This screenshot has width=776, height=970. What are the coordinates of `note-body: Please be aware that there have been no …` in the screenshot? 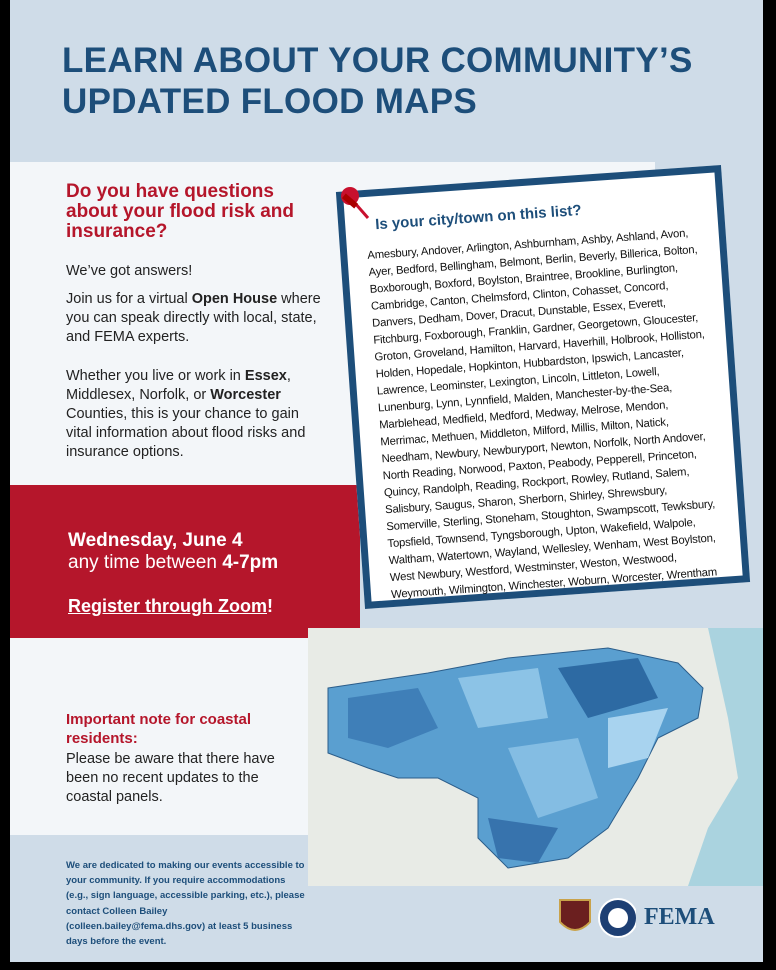 It's located at (170, 778).